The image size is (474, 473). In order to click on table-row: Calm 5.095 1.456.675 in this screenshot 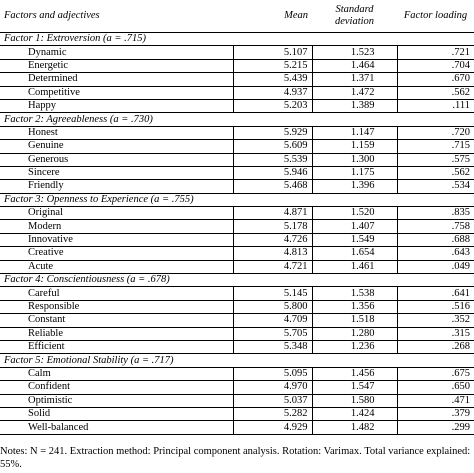, I will do `click(237, 374)`.